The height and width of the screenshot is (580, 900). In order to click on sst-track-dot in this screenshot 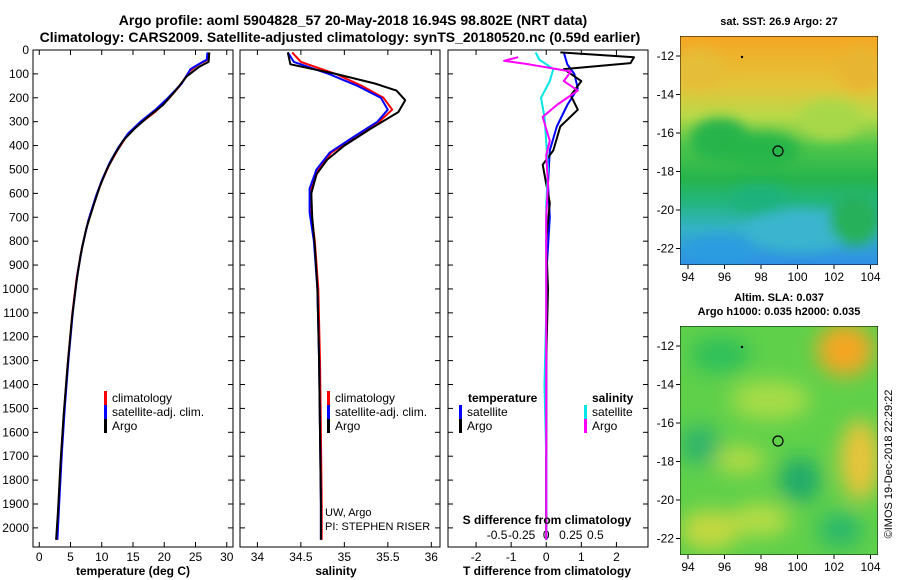, I will do `click(742, 57)`.